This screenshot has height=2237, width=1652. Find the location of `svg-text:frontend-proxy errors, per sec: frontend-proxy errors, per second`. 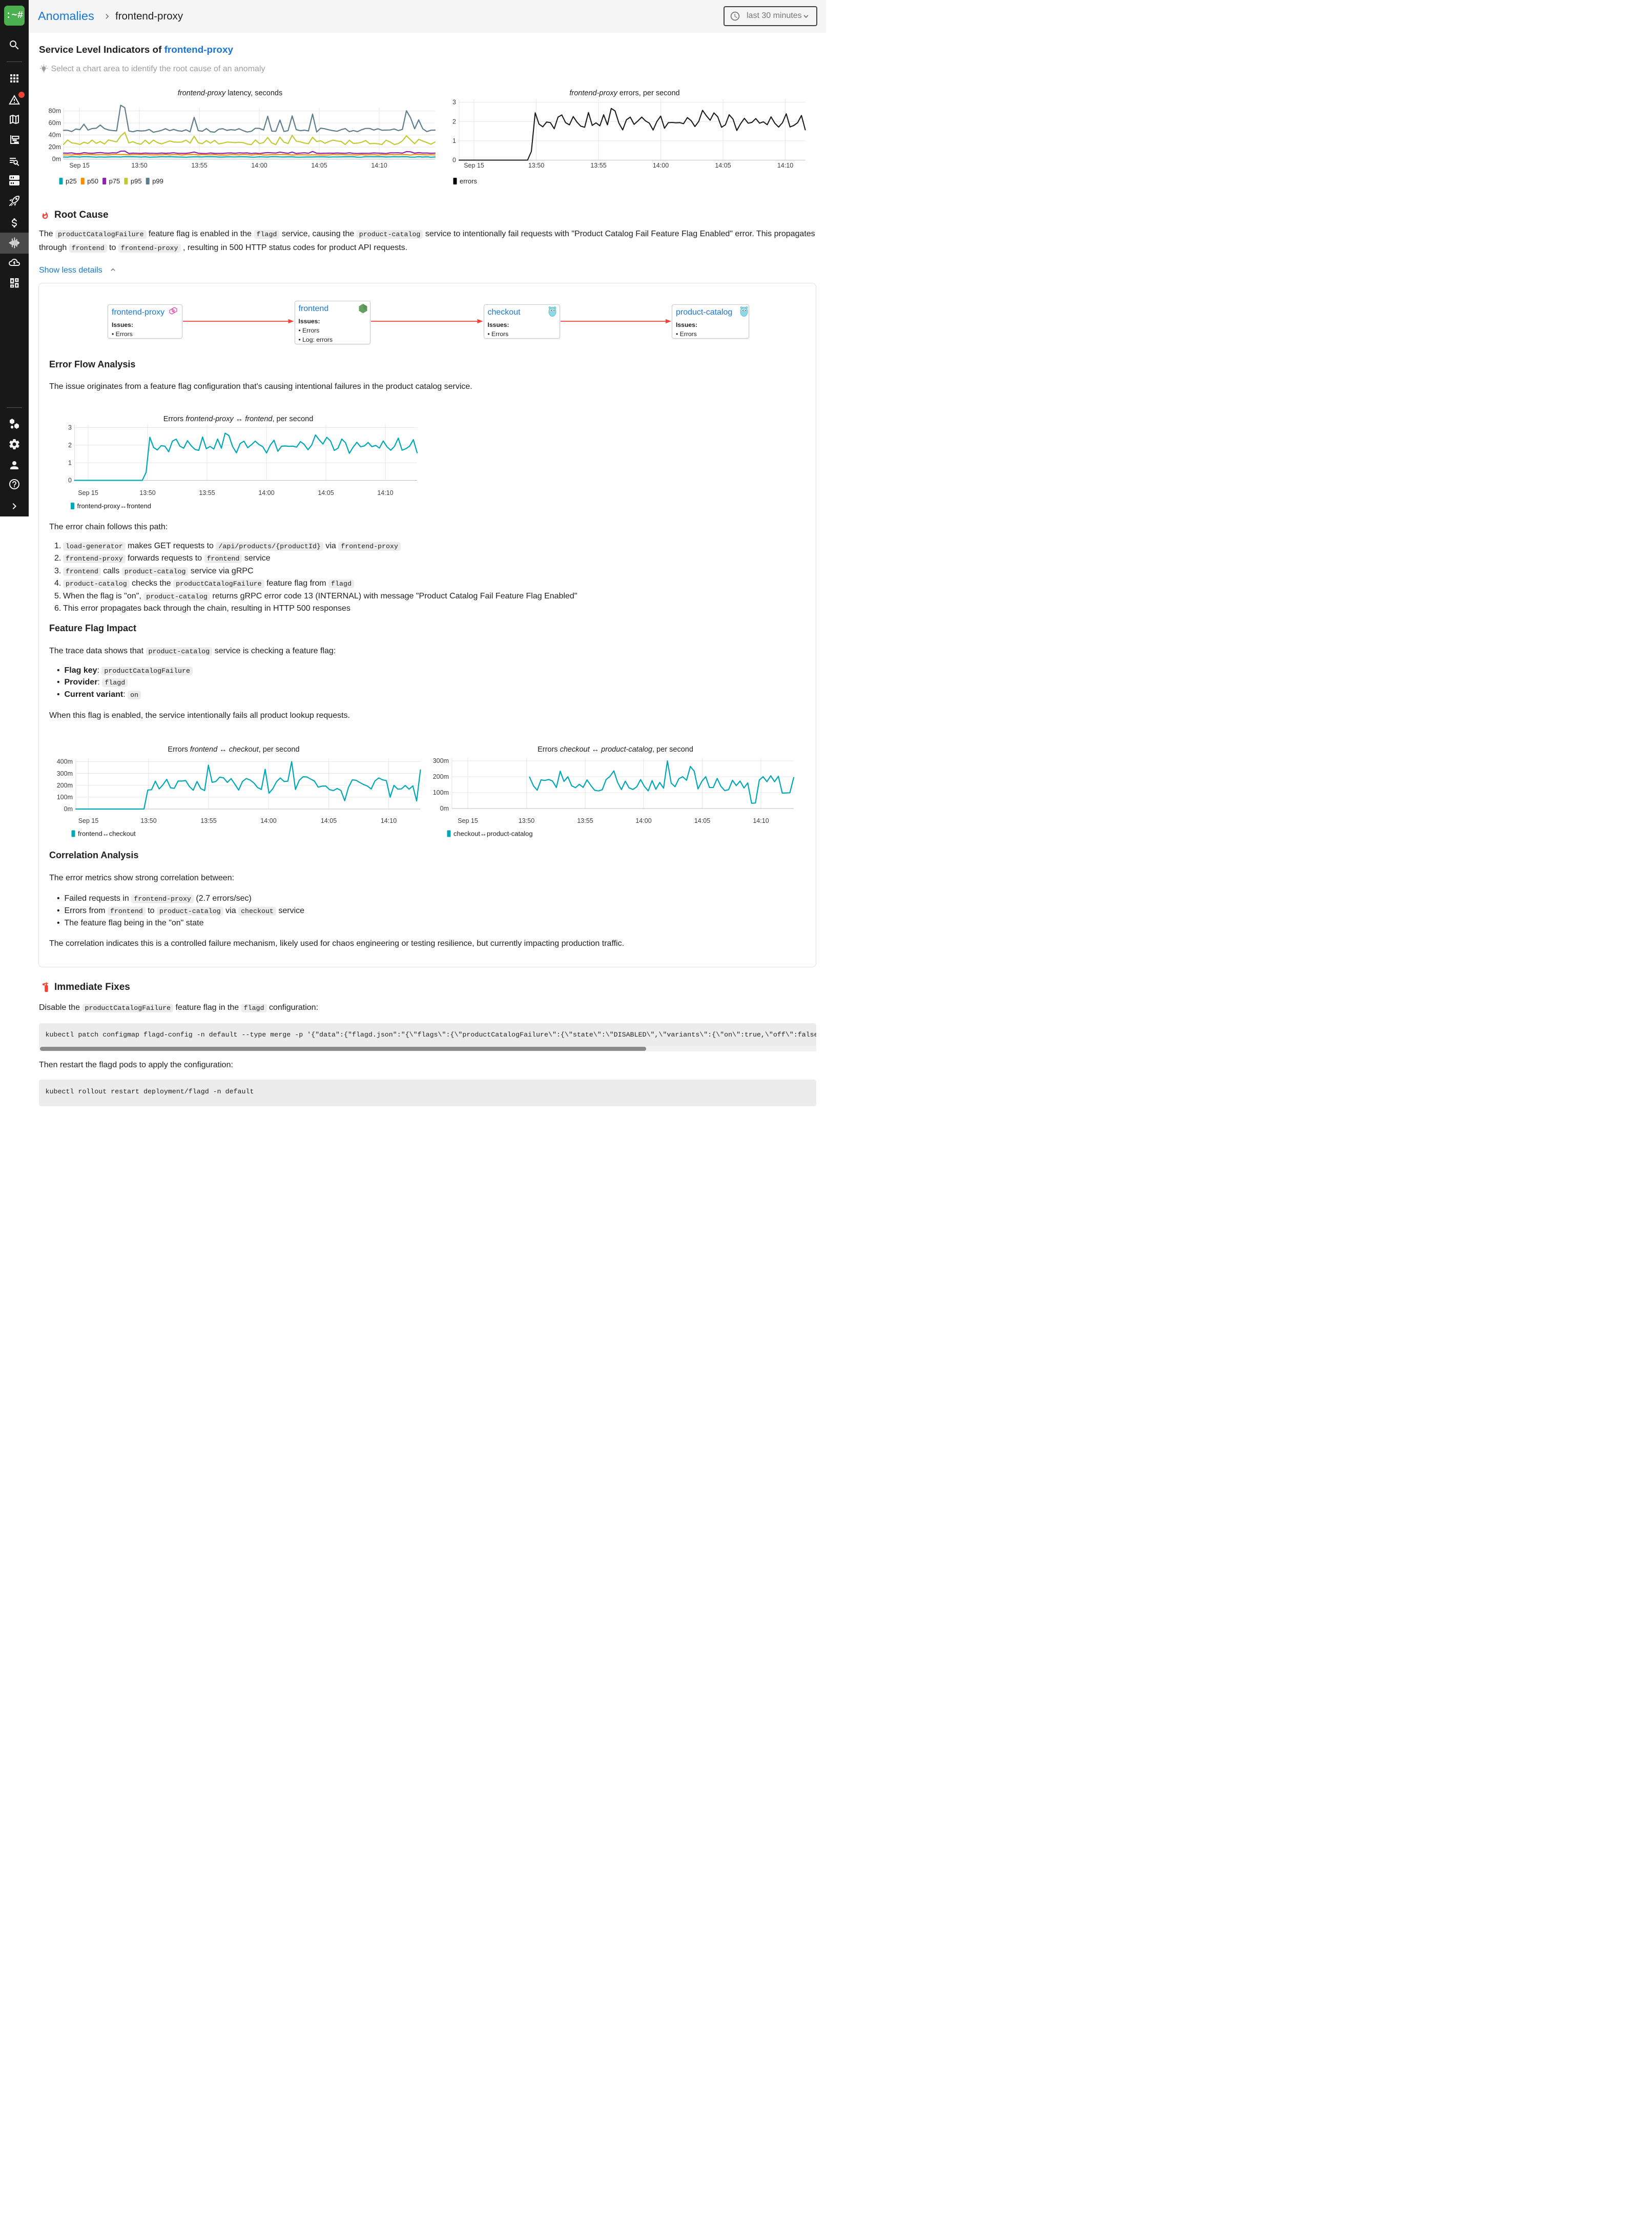

svg-text:frontend-proxy errors, per sec: frontend-proxy errors, per second is located at coordinates (624, 93).